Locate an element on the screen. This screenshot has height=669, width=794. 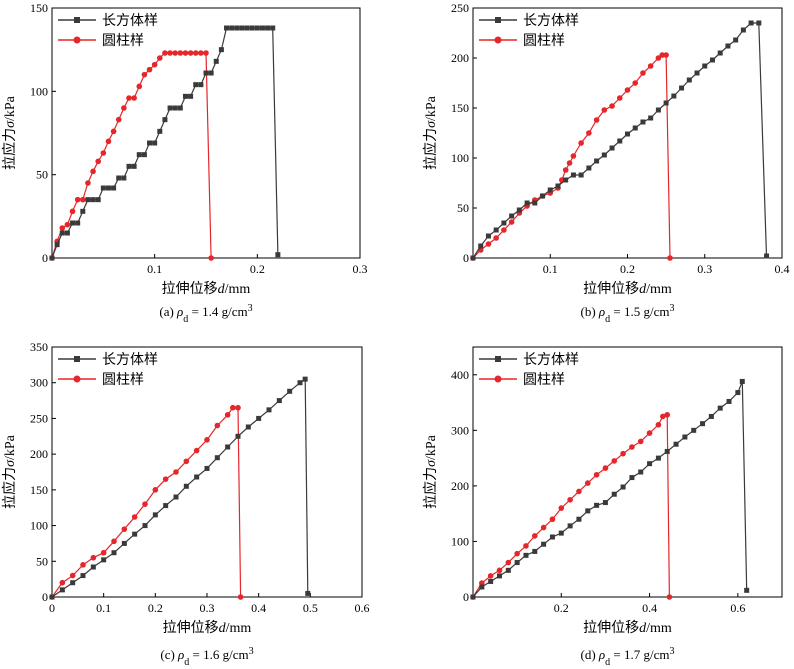
x-tick-label: 0.2 is located at coordinates (627, 269).